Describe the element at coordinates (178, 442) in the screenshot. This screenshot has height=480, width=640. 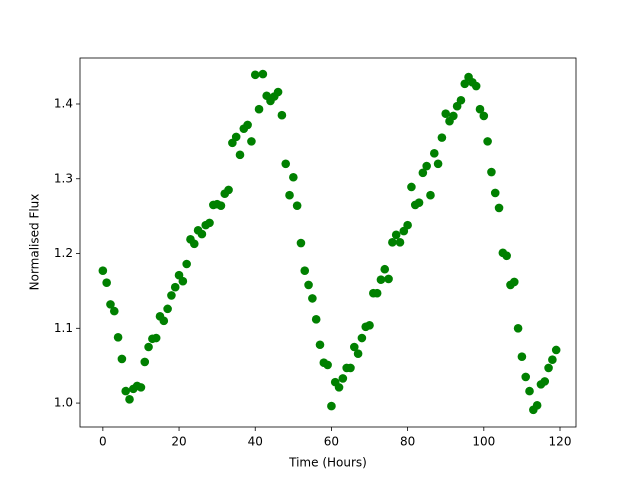
I see `x-tick-label: 20` at that location.